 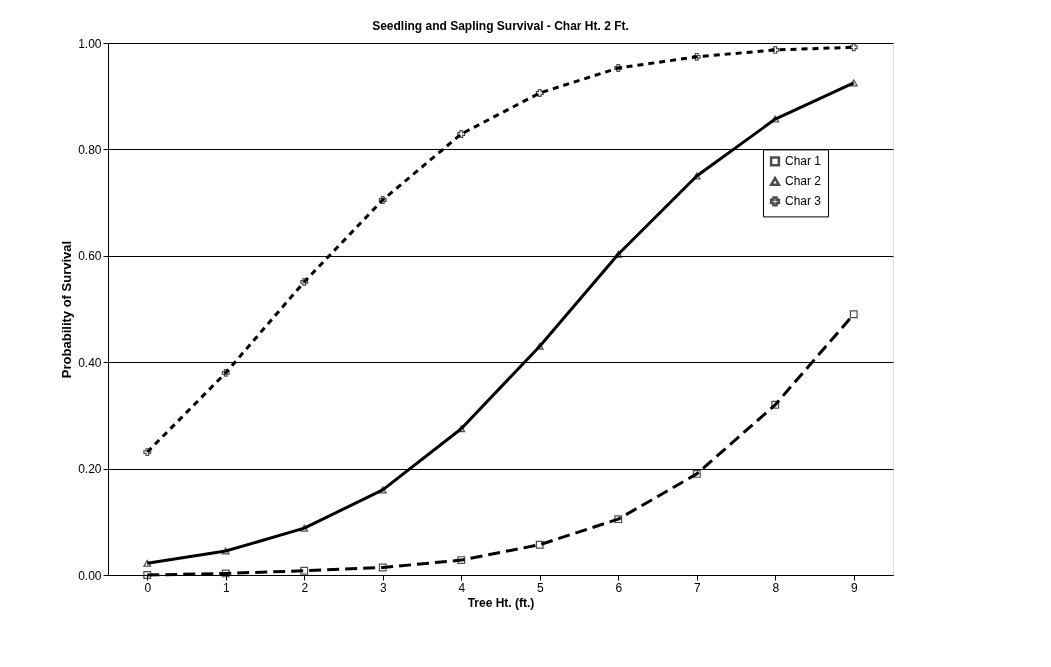 What do you see at coordinates (226, 587) in the screenshot?
I see `x-tick-label: 1` at bounding box center [226, 587].